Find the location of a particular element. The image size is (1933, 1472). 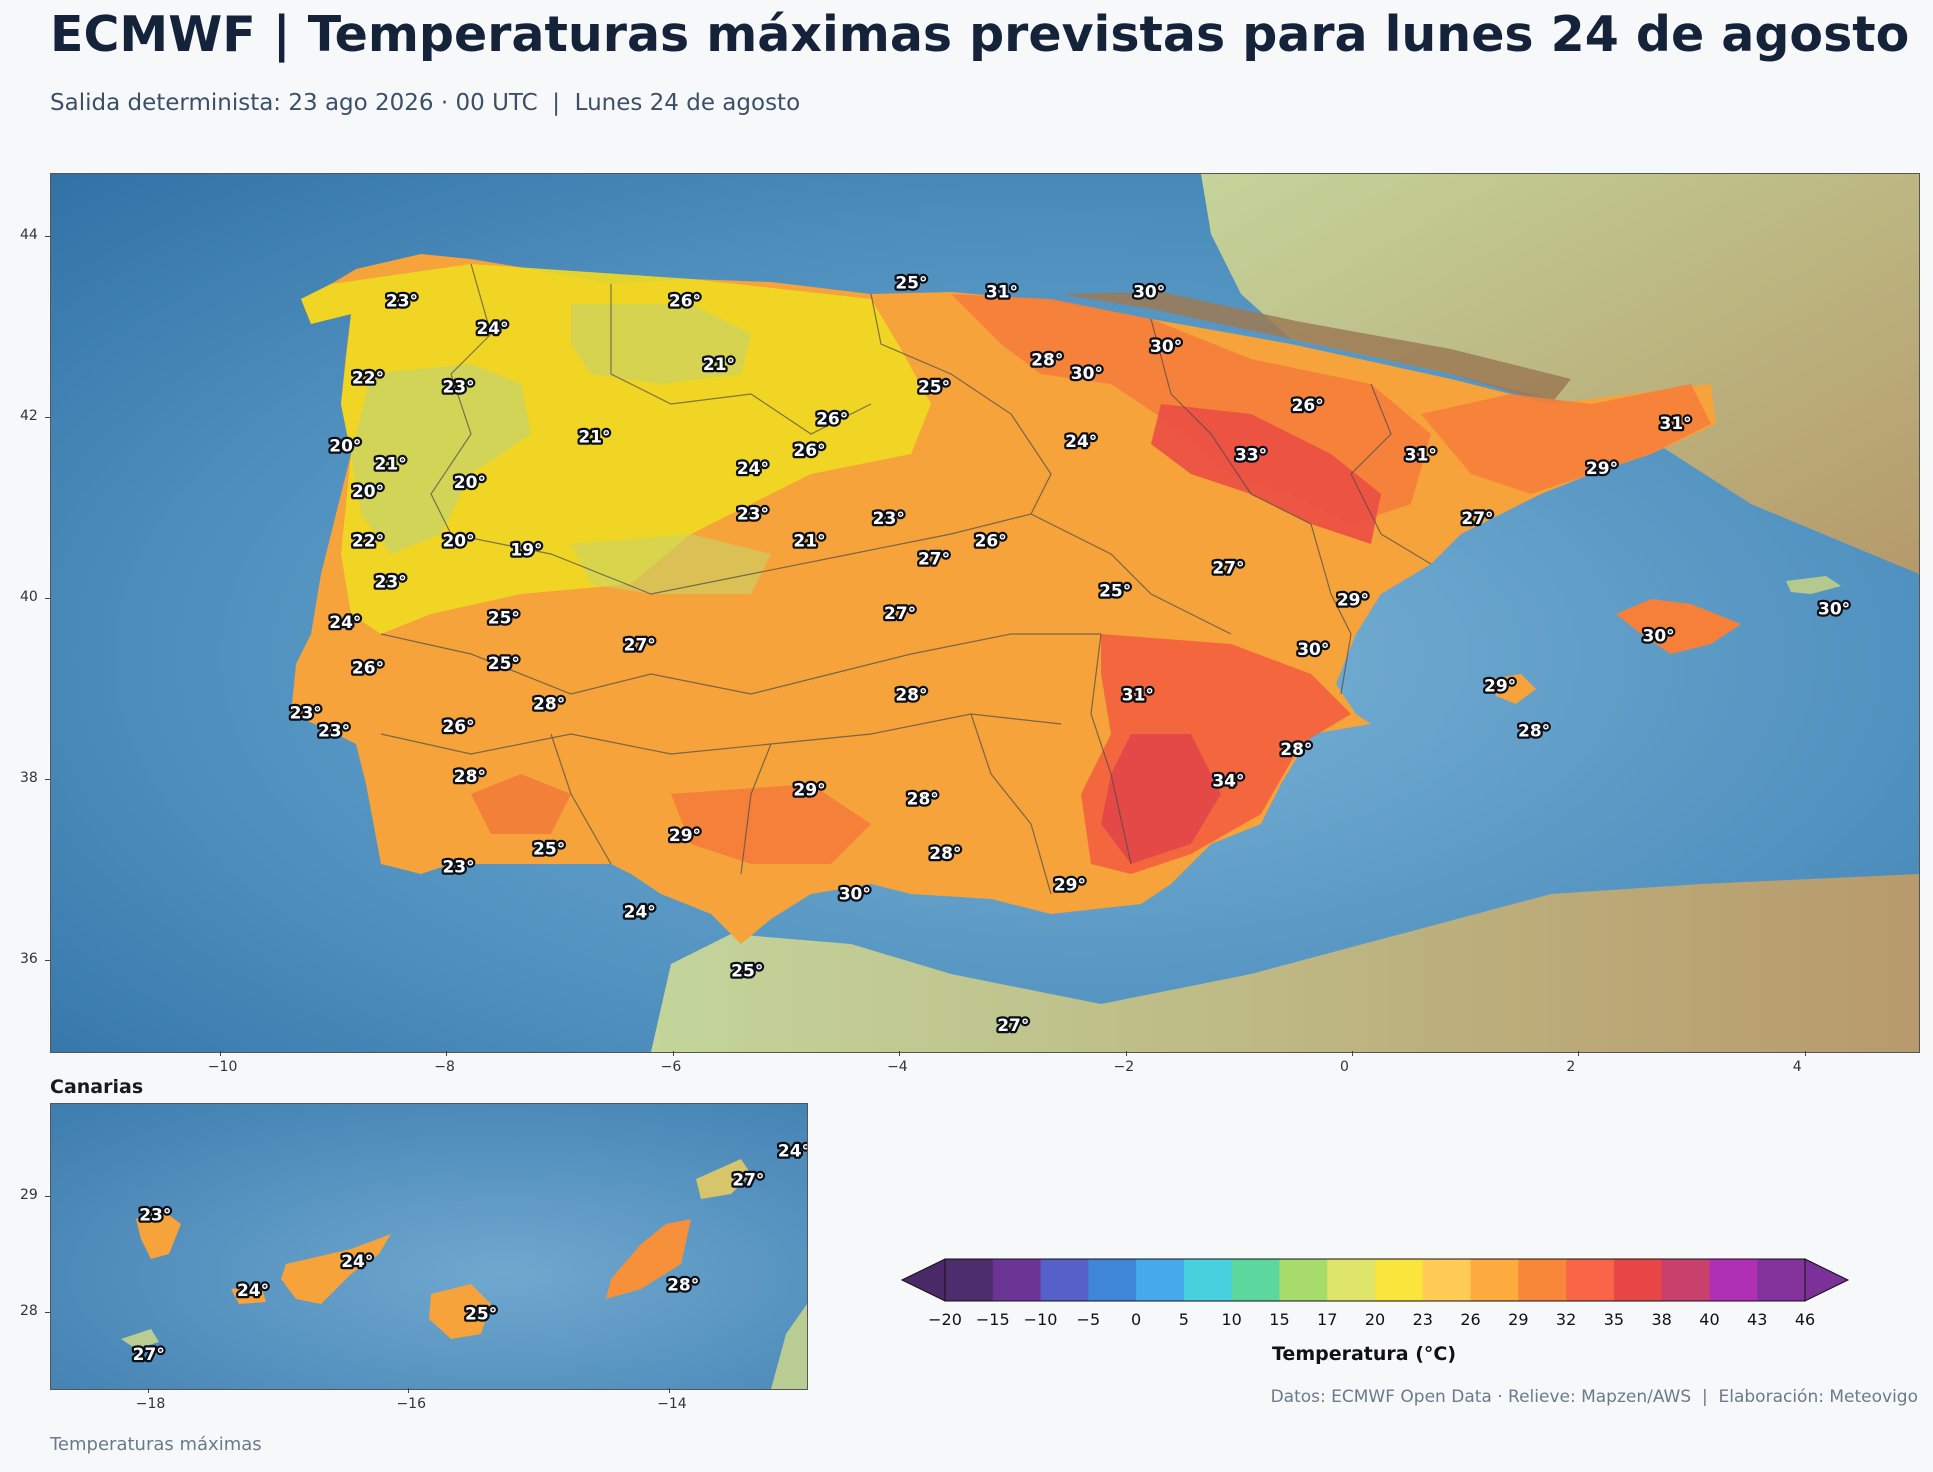

cool-zone-cantabria is located at coordinates (661, 344).